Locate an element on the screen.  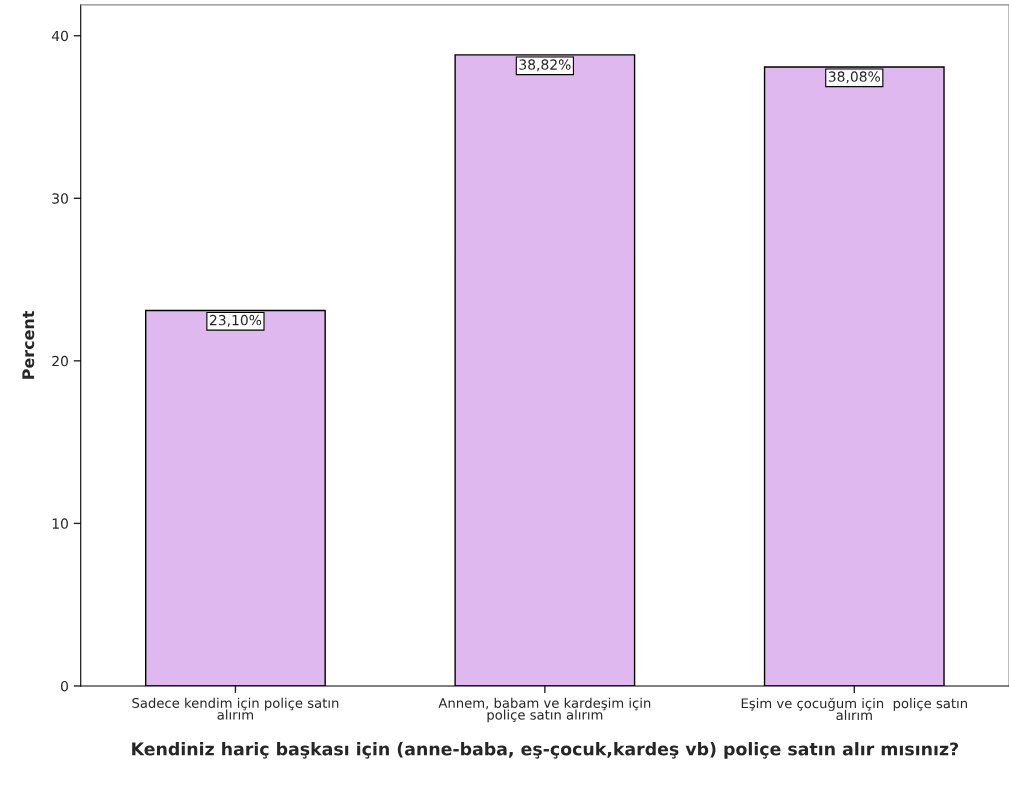
data-label: 38,08% is located at coordinates (854, 77).